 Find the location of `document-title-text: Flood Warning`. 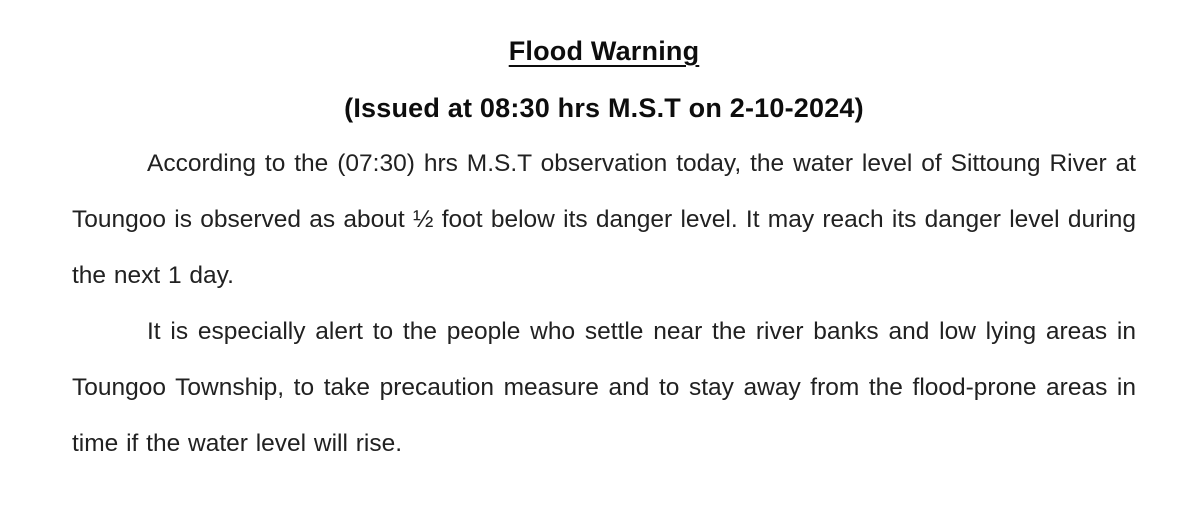

document-title-text: Flood Warning is located at coordinates (604, 51).